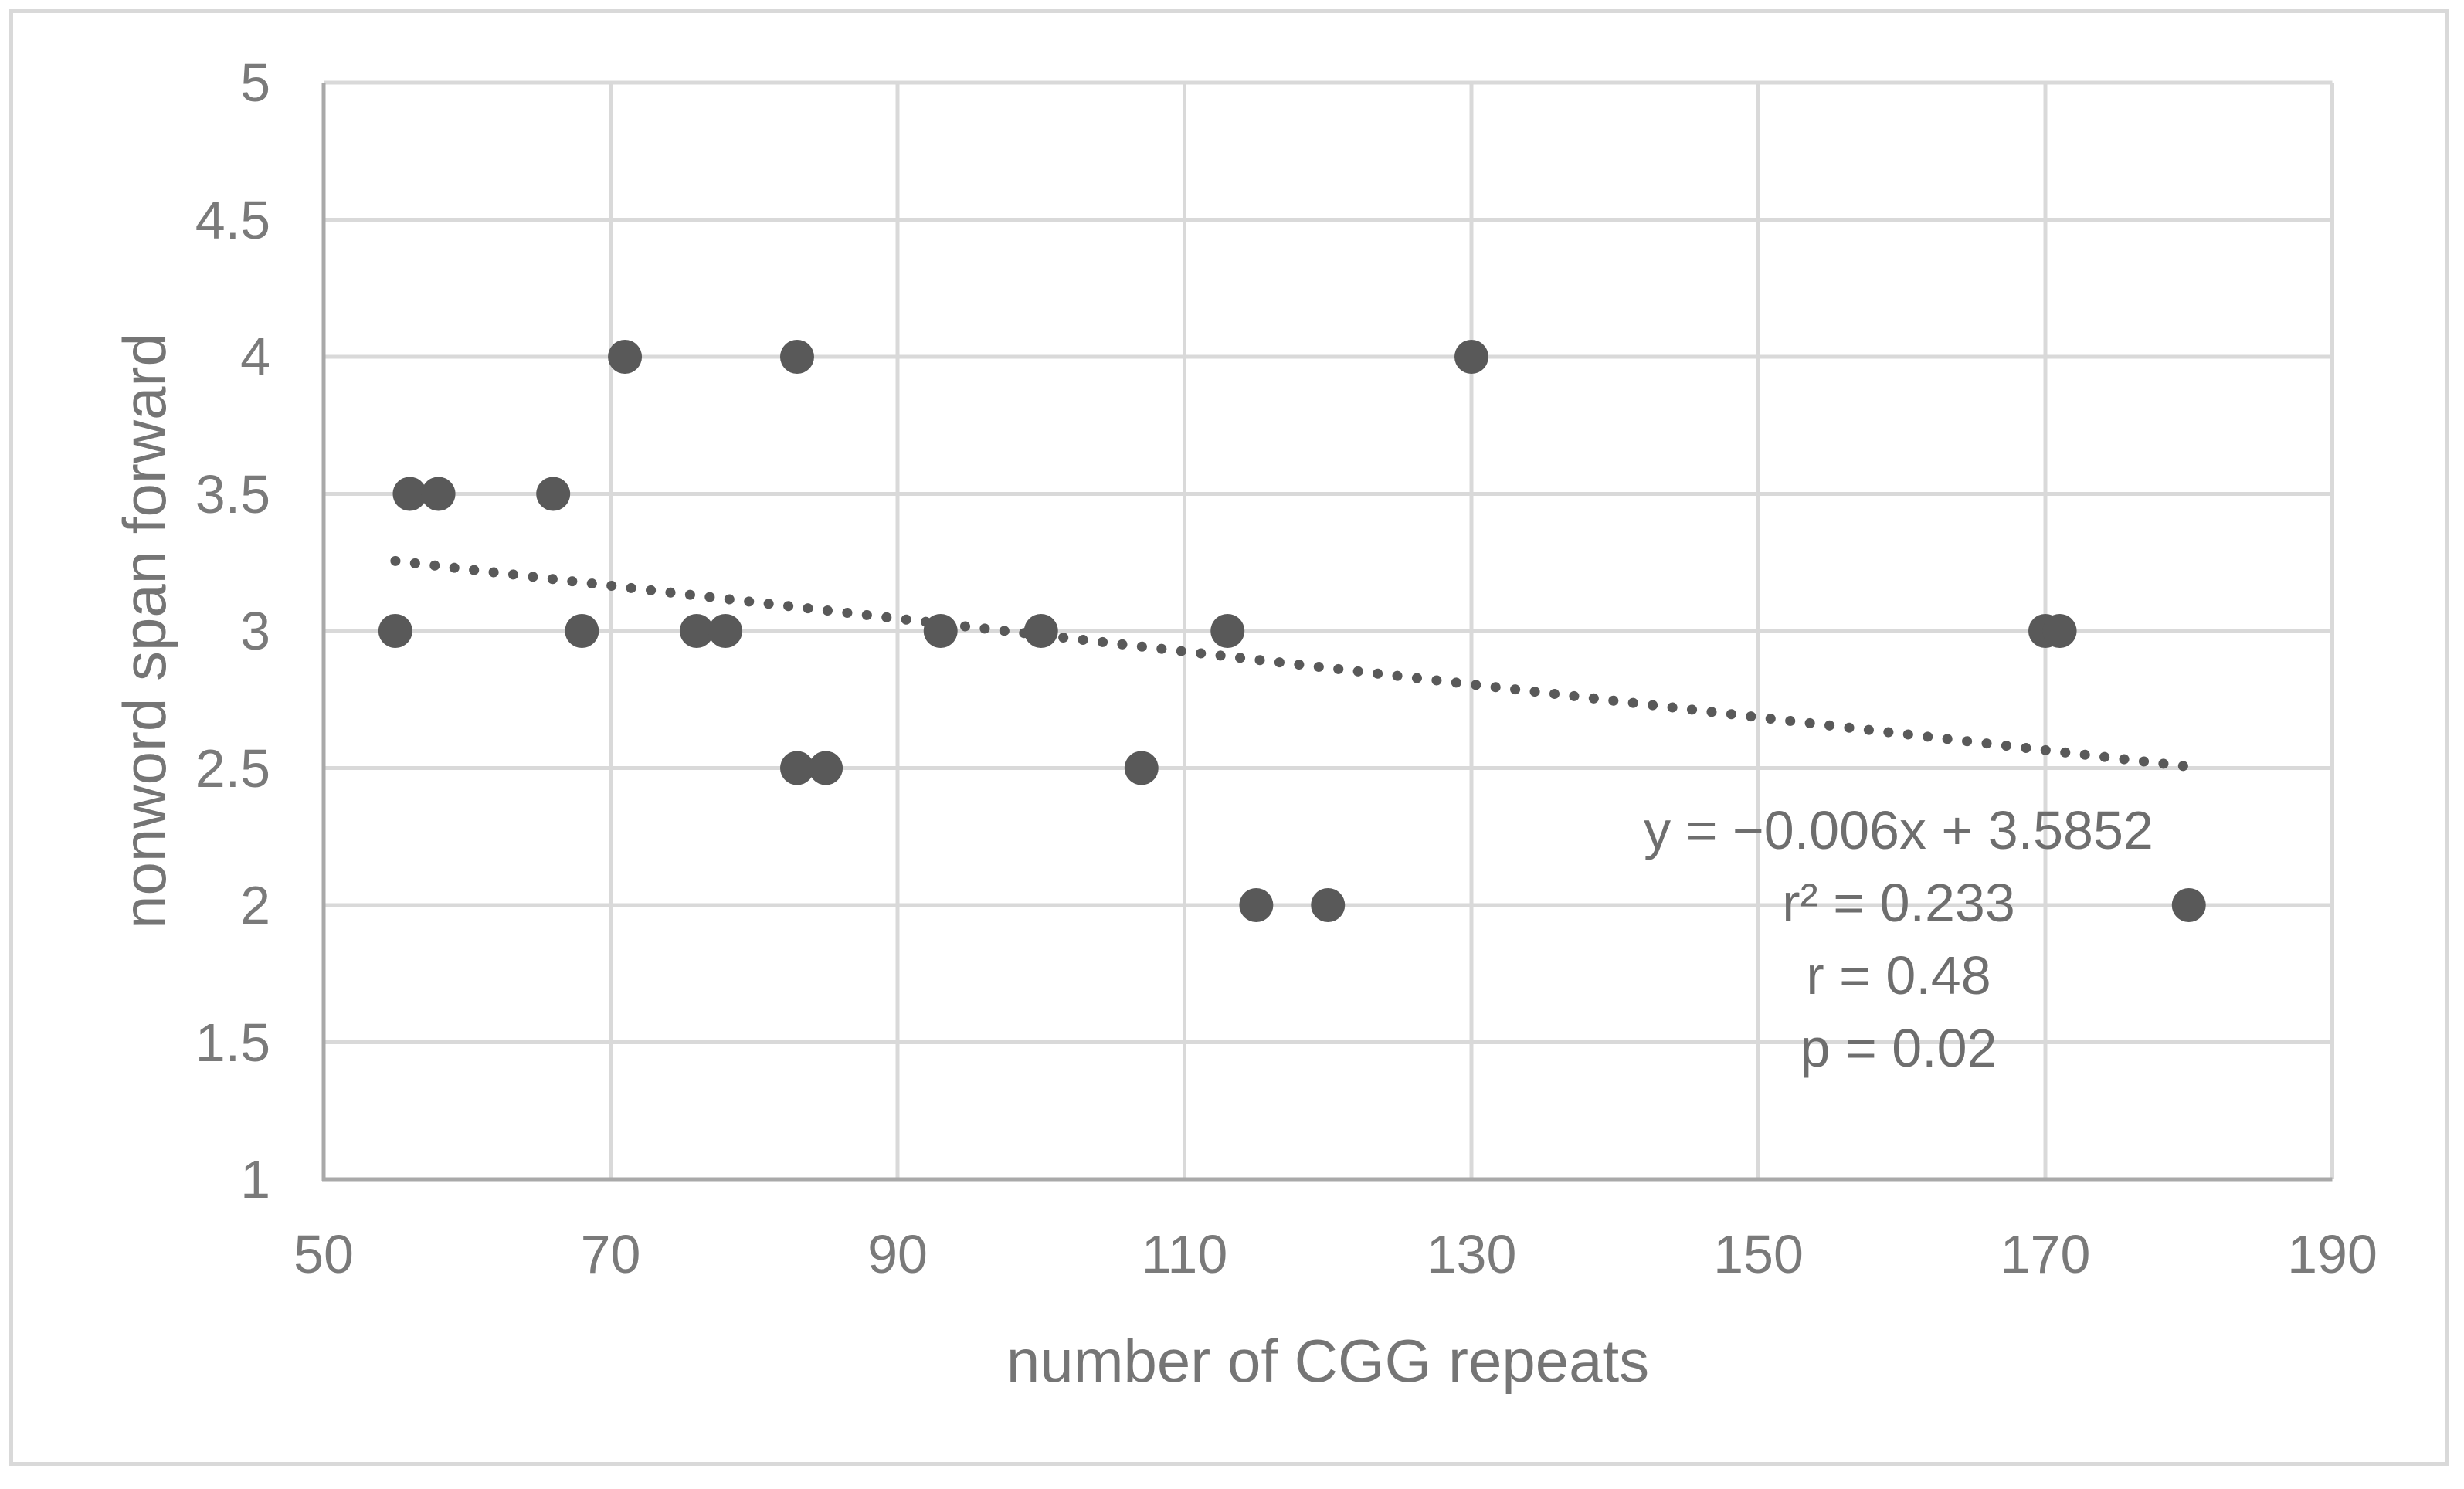 This screenshot has width=2464, height=1489. What do you see at coordinates (255, 1179) in the screenshot?
I see `y-tick-label: 1` at bounding box center [255, 1179].